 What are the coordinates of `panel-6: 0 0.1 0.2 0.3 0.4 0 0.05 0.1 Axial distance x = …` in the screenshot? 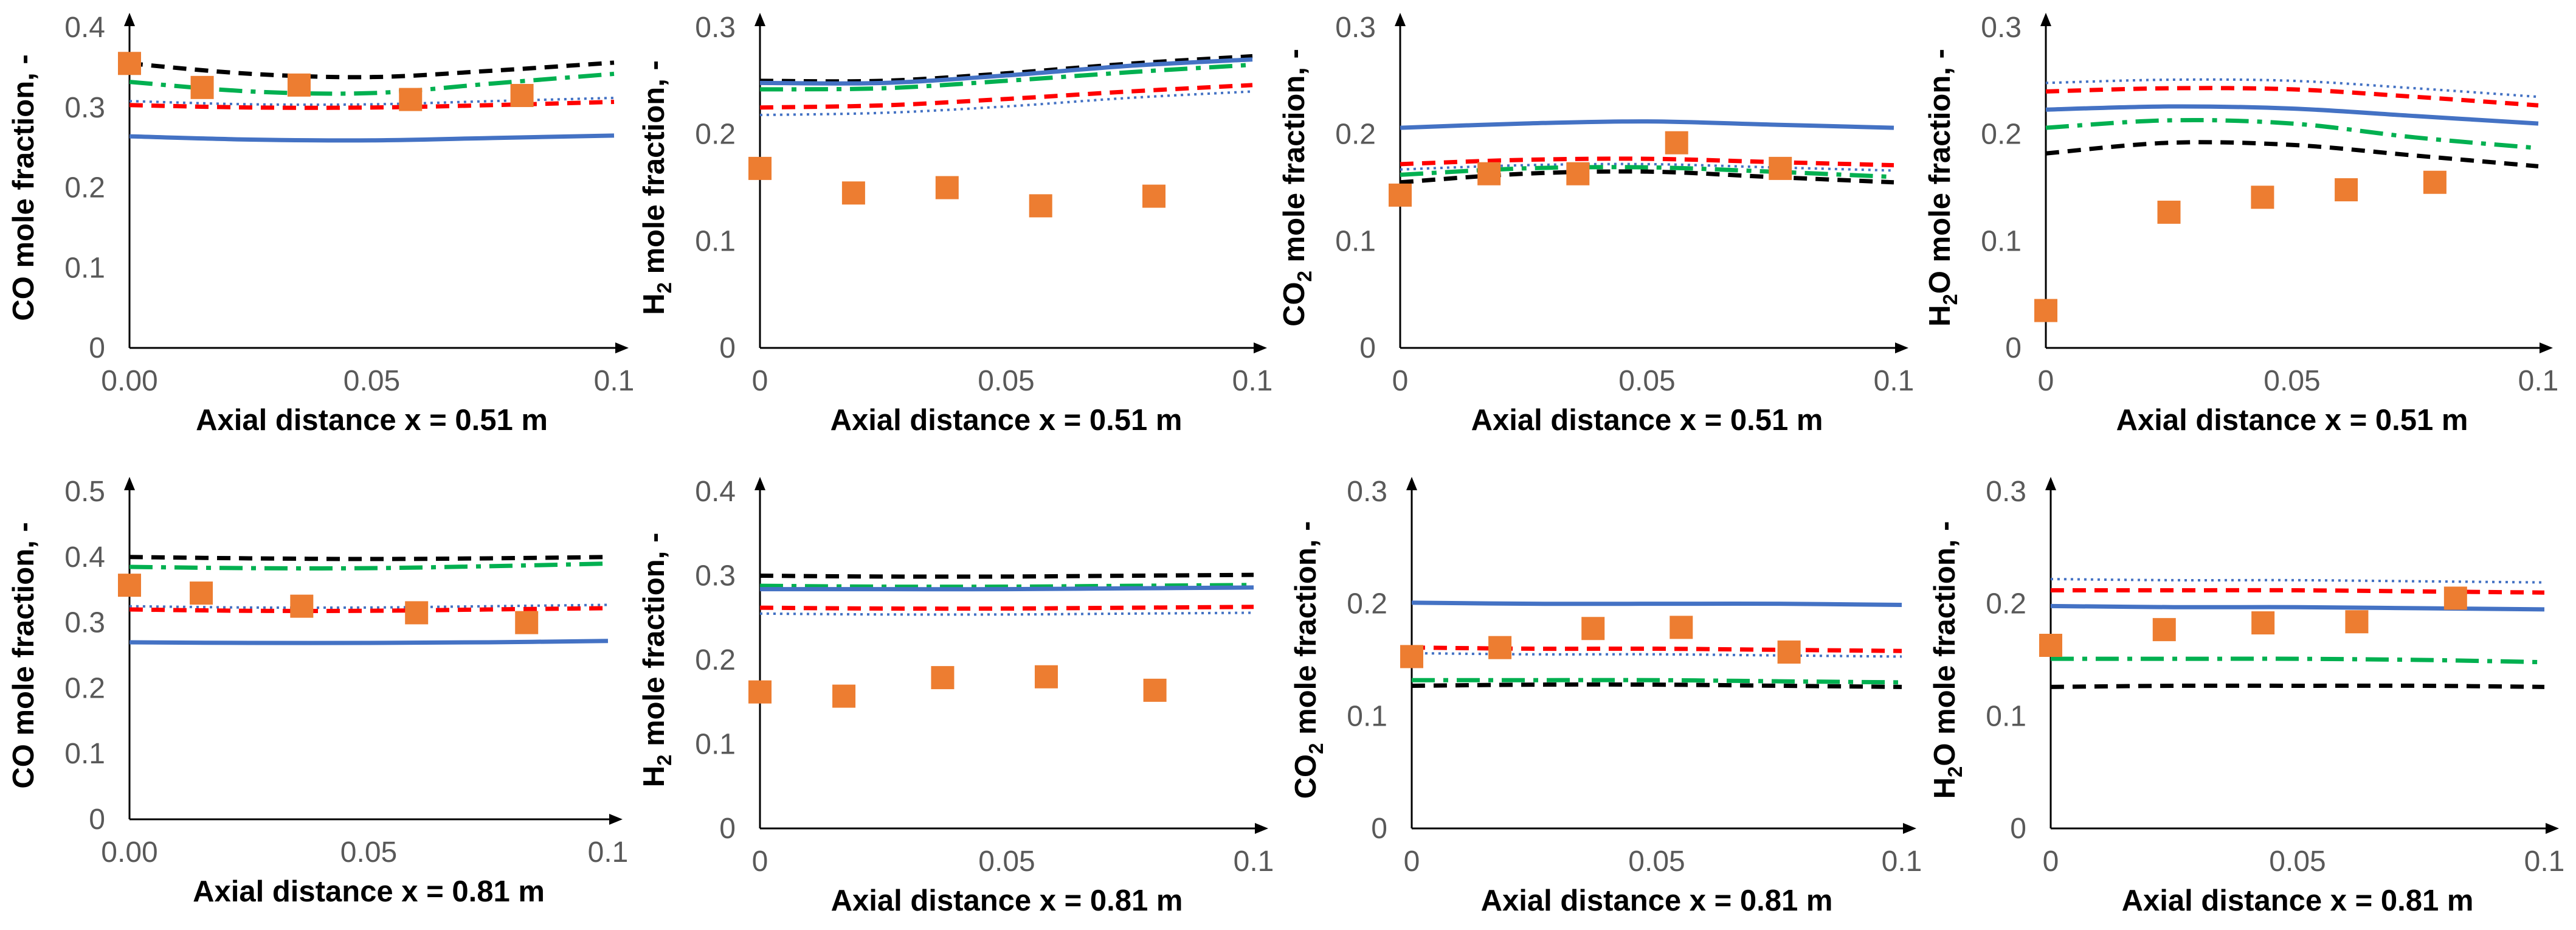 It's located at (956, 696).